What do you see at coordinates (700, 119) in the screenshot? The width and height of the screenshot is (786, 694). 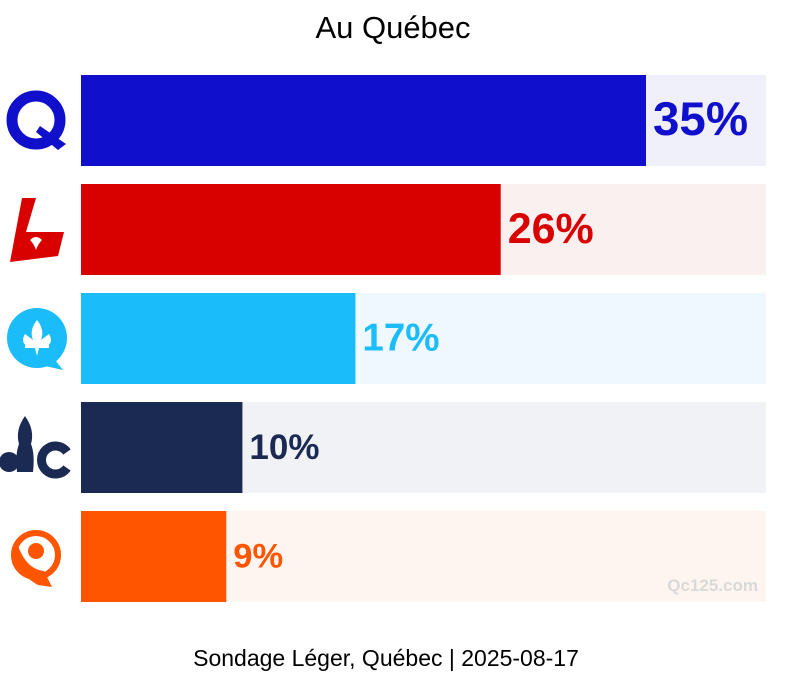 I see `data-label-pq: 35%` at bounding box center [700, 119].